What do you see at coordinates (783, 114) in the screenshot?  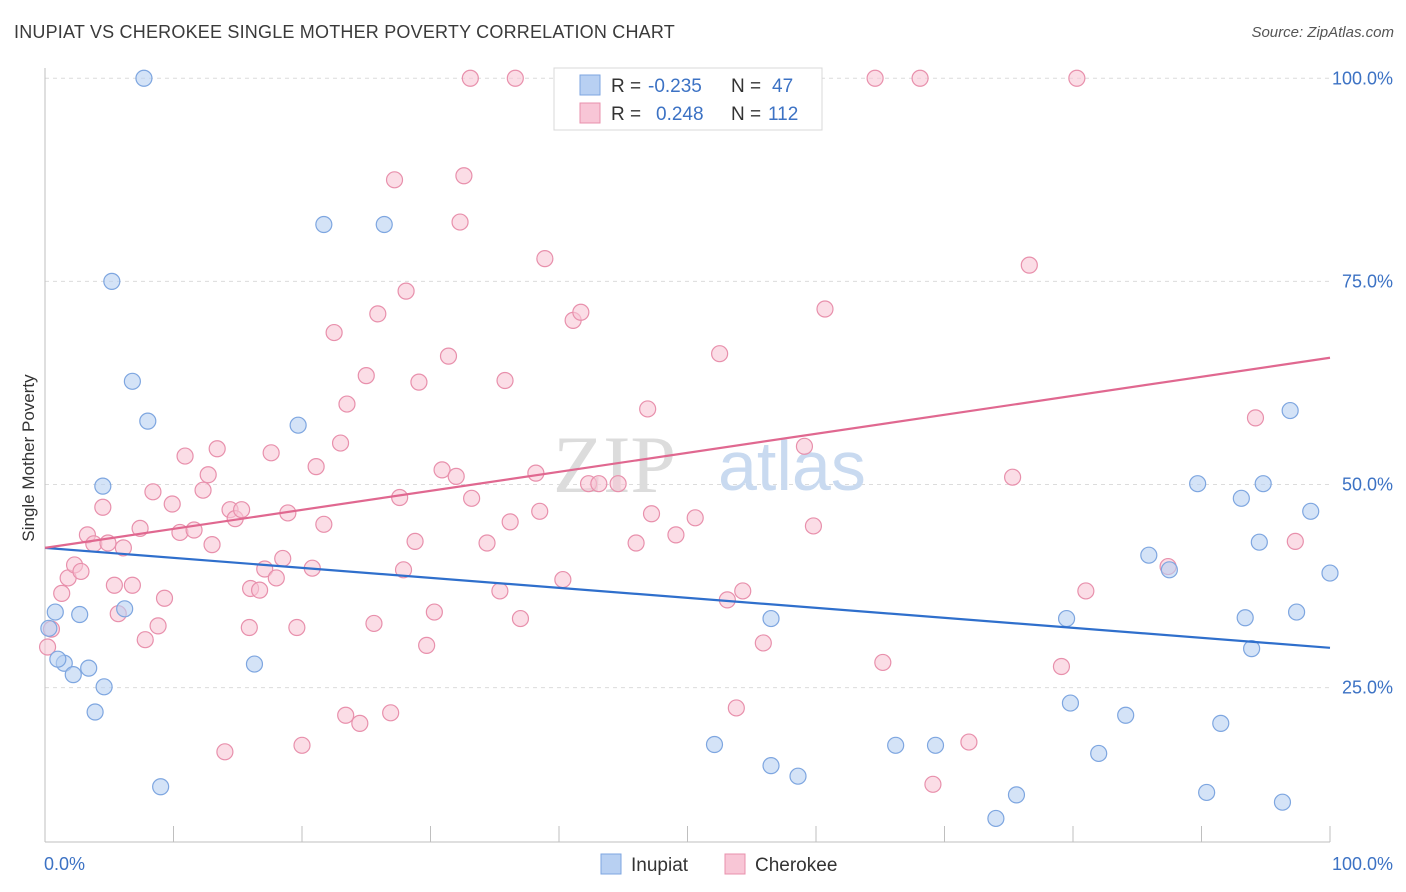 I see `stat-legend-n-value-cherokee: 112` at bounding box center [783, 114].